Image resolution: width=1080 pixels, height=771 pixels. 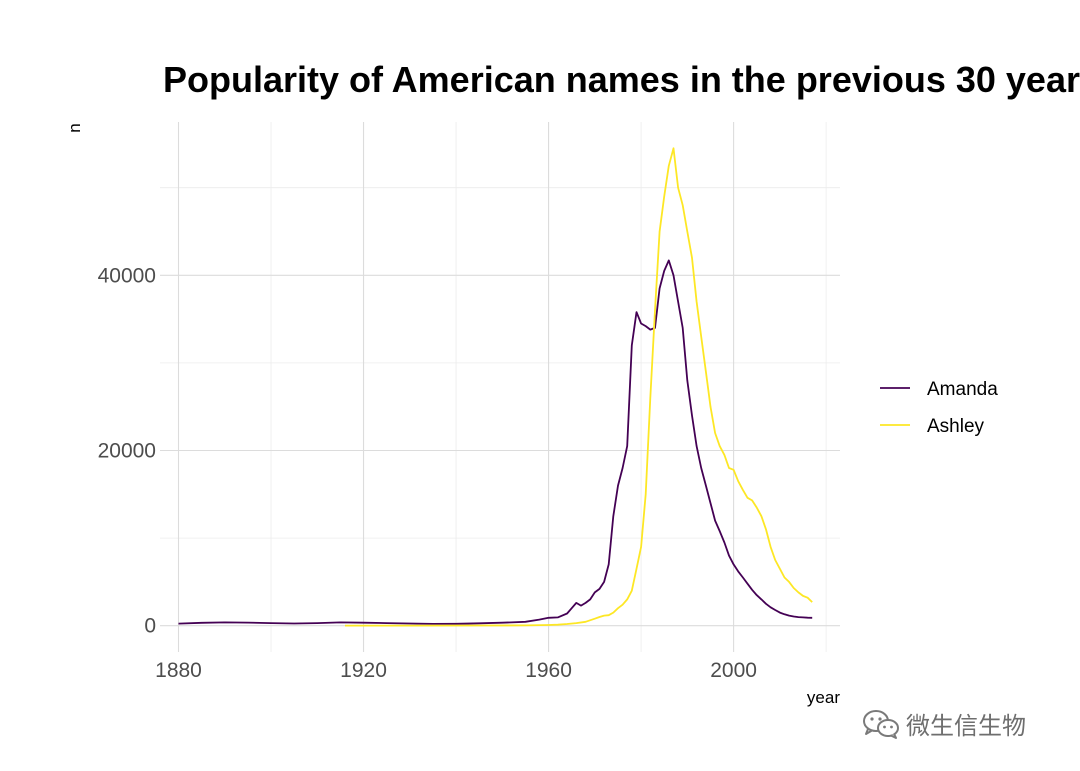 What do you see at coordinates (127, 275) in the screenshot?
I see `y-tick-label: 40000` at bounding box center [127, 275].